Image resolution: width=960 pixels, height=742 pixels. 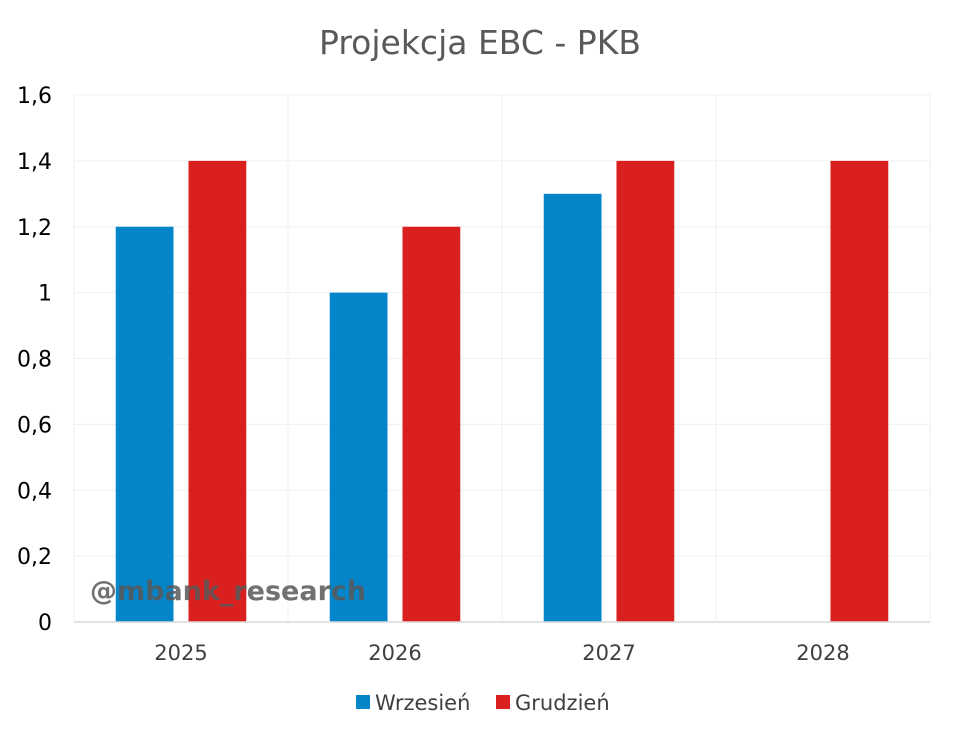 I want to click on bar-grudzien-2025, so click(x=217, y=391).